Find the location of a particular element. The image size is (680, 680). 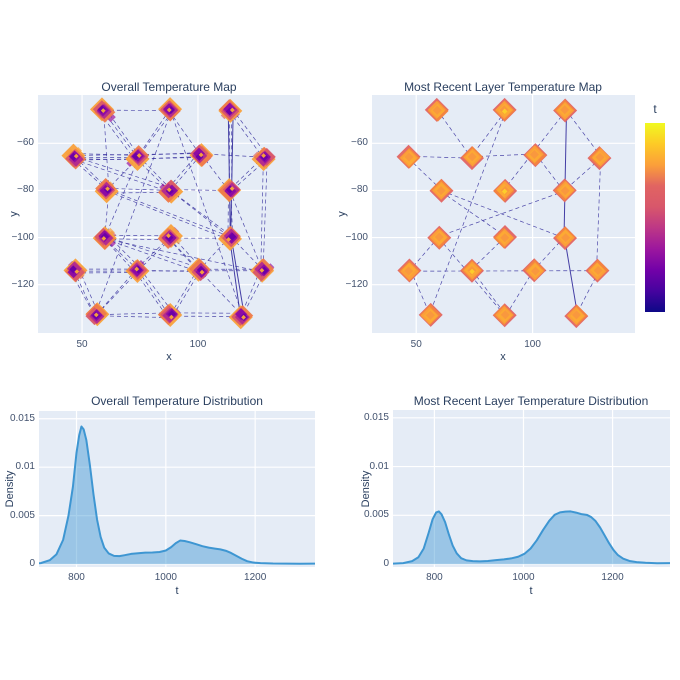

recent-map-plot is located at coordinates (503, 214).